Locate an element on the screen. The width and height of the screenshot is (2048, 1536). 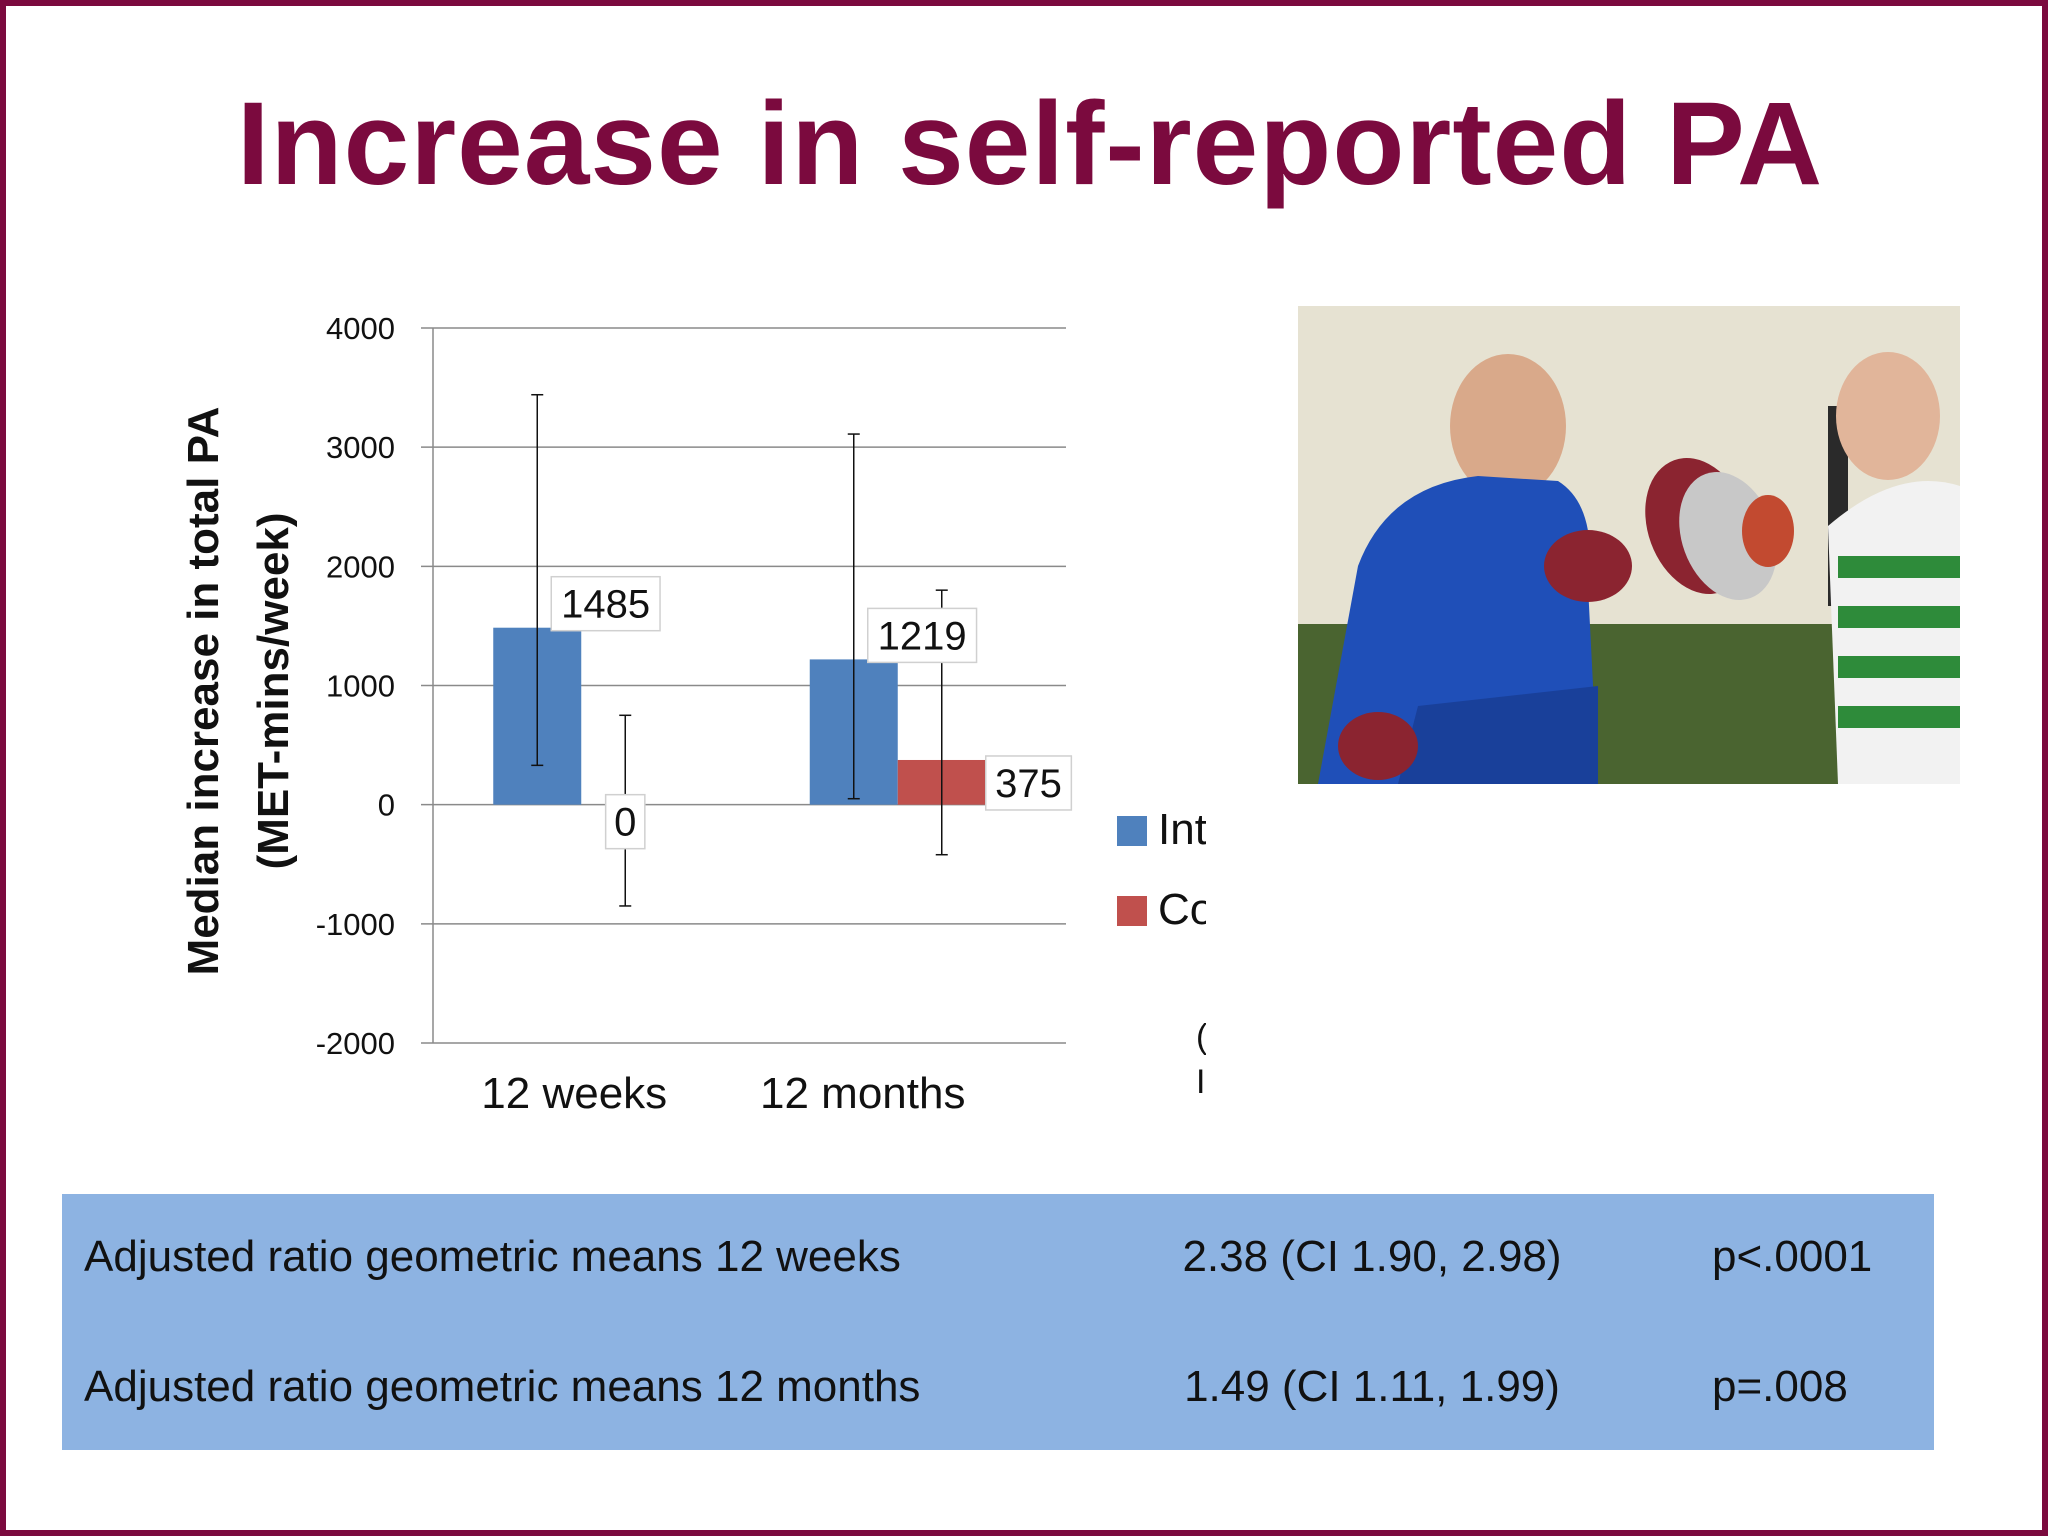
chart-labels: 12 weeks 1485 0 12 months 1219 375 is located at coordinates (777, 846).